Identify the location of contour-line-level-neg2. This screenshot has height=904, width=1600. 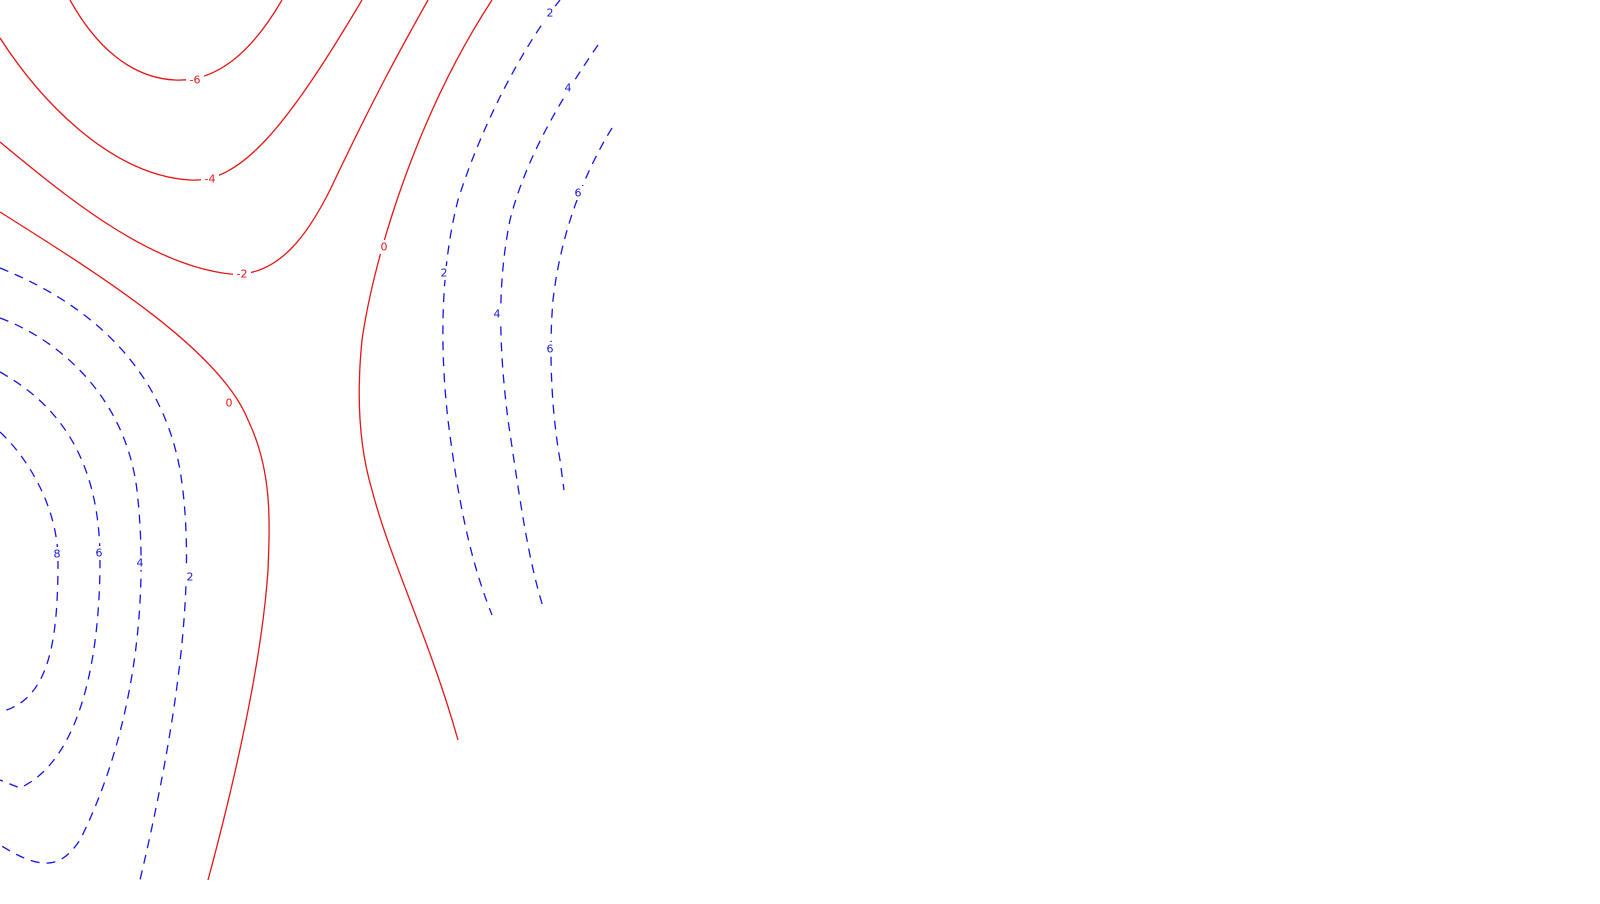
(214, 137).